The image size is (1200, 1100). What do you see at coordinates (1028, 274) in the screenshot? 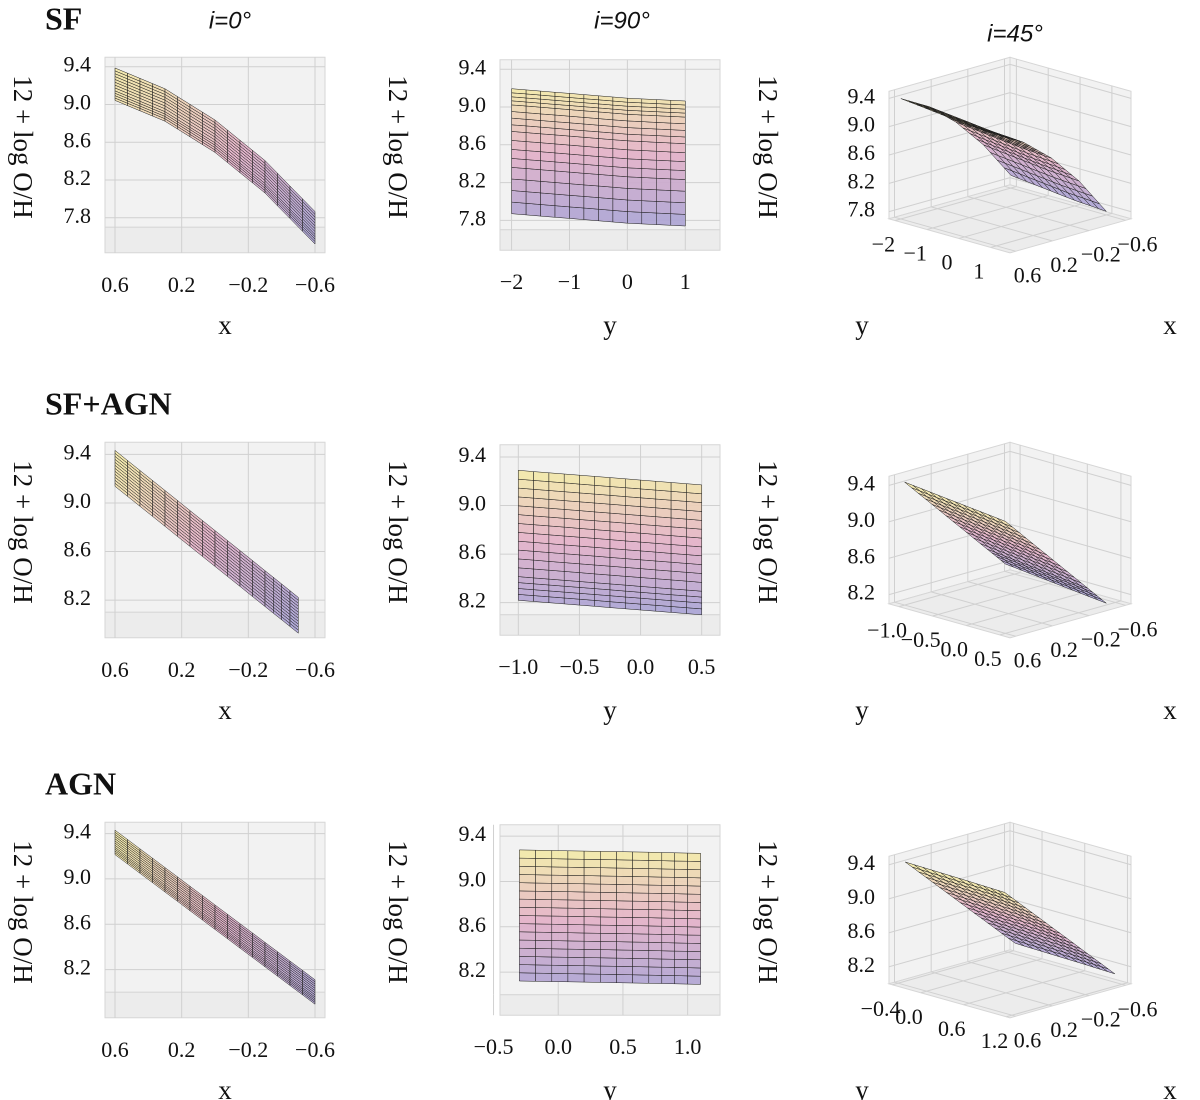
I see `x-tick-label: 0.6` at bounding box center [1028, 274].